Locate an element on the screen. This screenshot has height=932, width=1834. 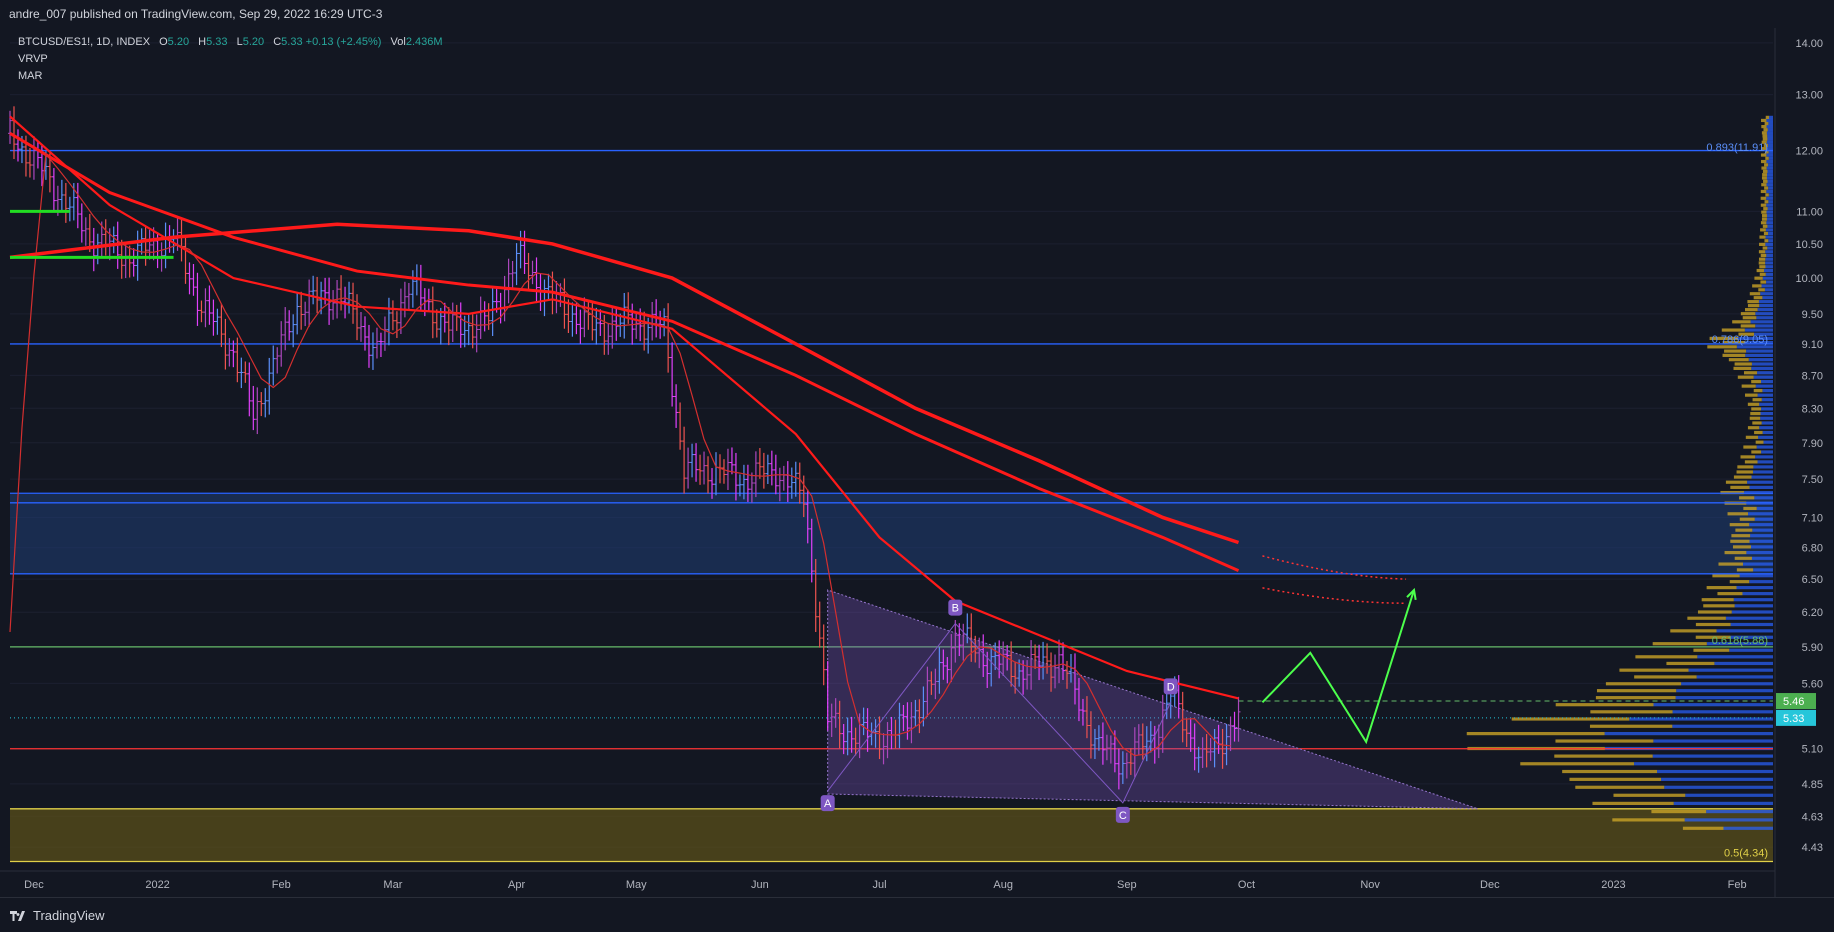
triangle-pattern is located at coordinates (1152, 699).